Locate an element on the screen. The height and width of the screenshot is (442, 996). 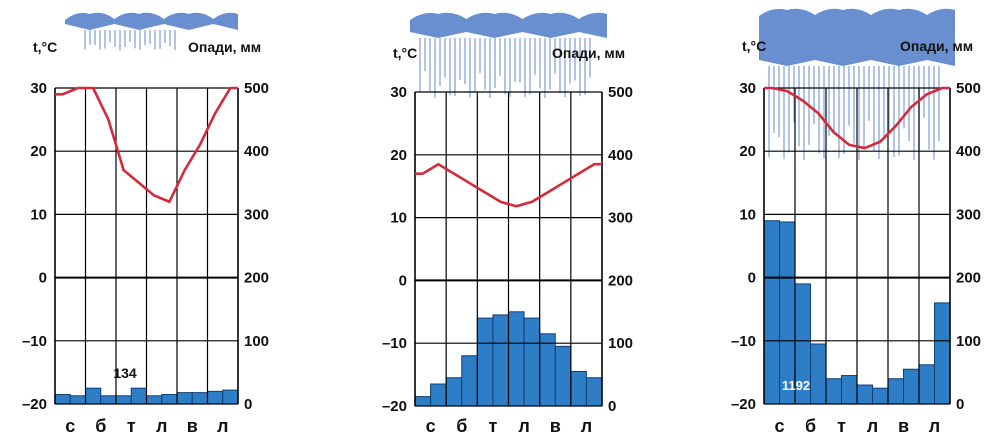
month-label: б is located at coordinates (100, 426).